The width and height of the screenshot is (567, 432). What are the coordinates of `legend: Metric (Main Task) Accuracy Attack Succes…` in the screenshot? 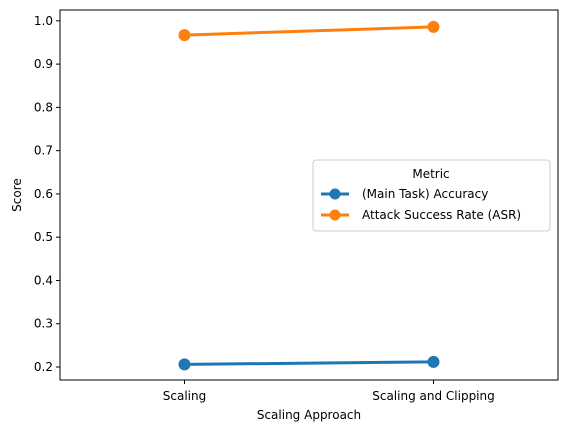 It's located at (431, 195).